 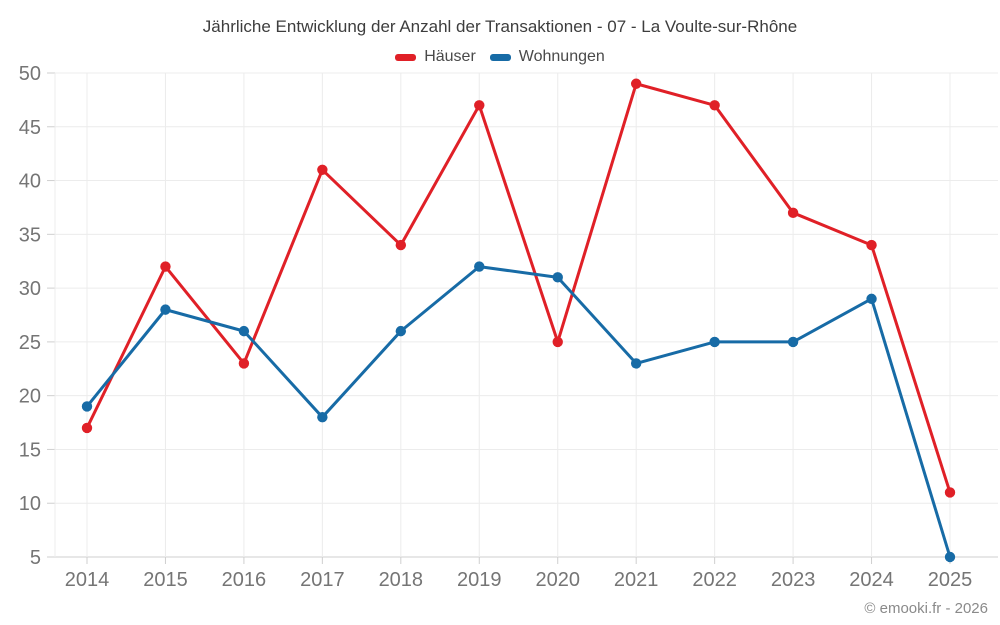 What do you see at coordinates (950, 580) in the screenshot?
I see `x-tick-label: 2025` at bounding box center [950, 580].